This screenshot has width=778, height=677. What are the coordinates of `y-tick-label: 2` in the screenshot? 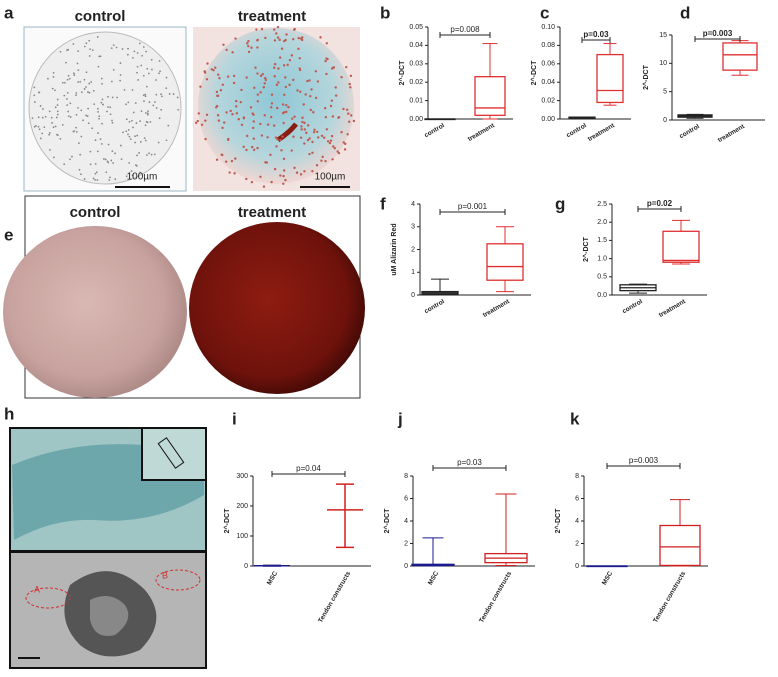 It's located at (413, 249).